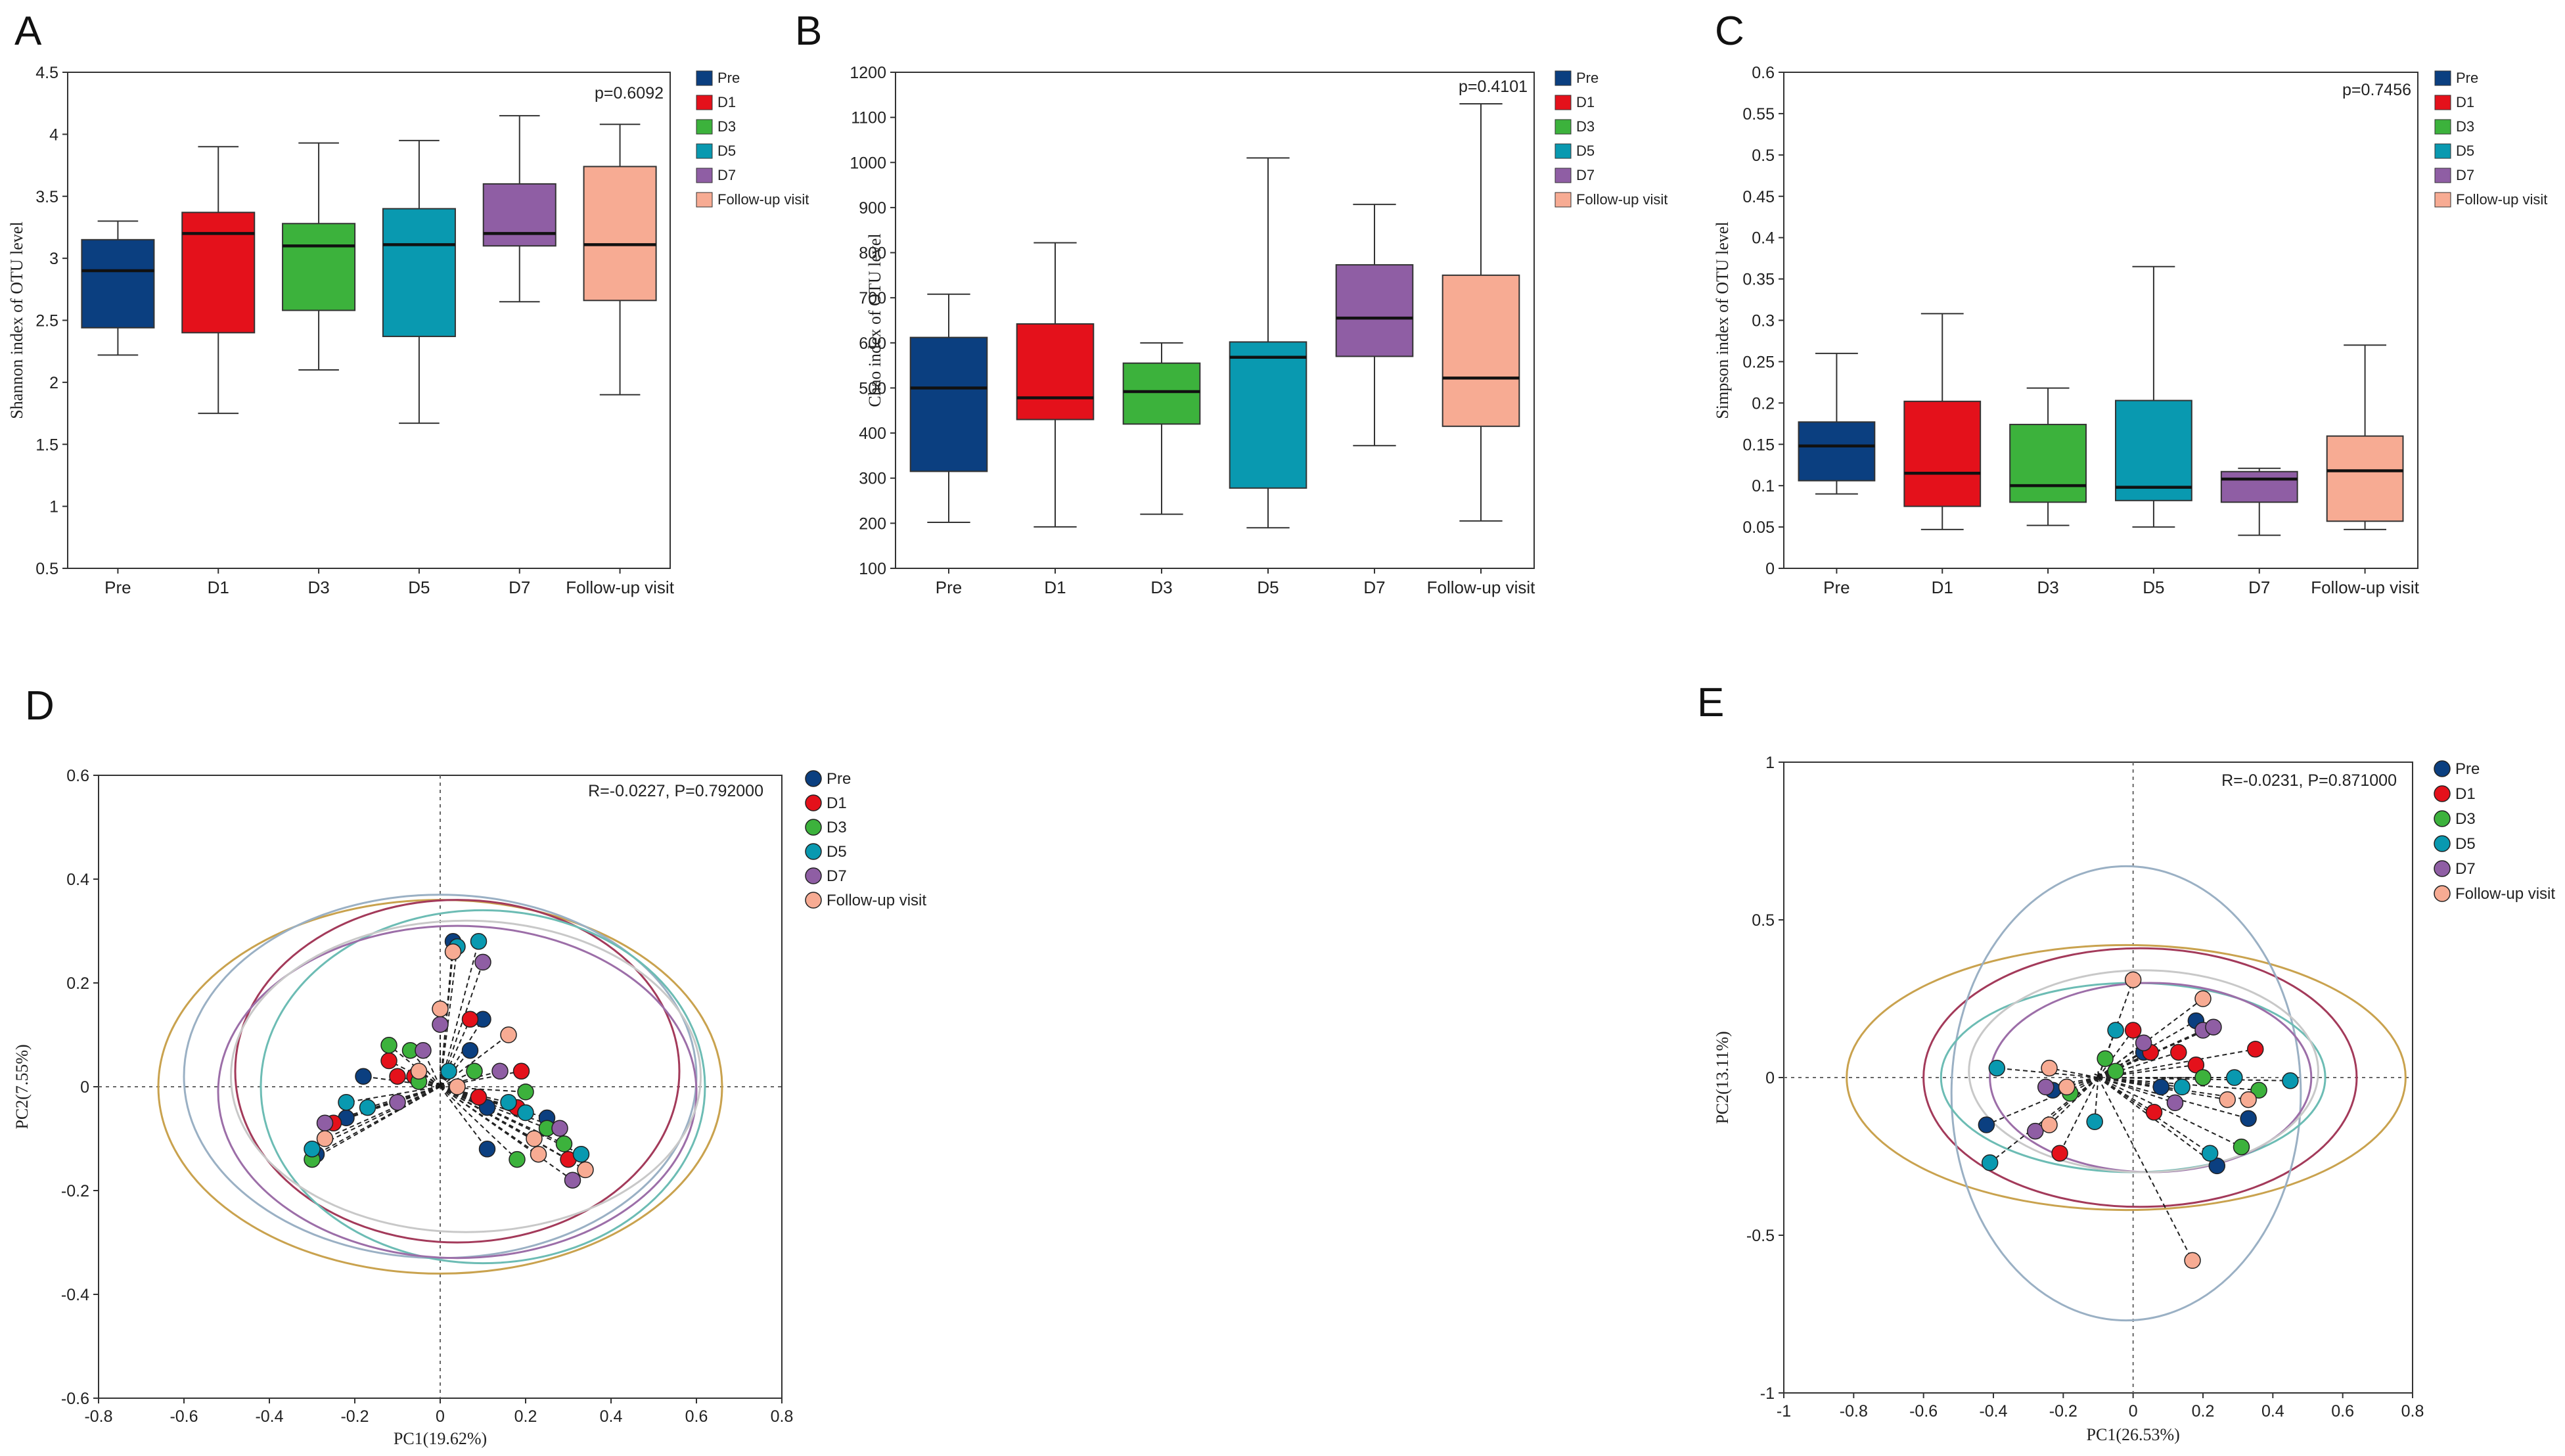  Describe the element at coordinates (1784, 1411) in the screenshot. I see `chart-e-x-tick-label: -1` at that location.